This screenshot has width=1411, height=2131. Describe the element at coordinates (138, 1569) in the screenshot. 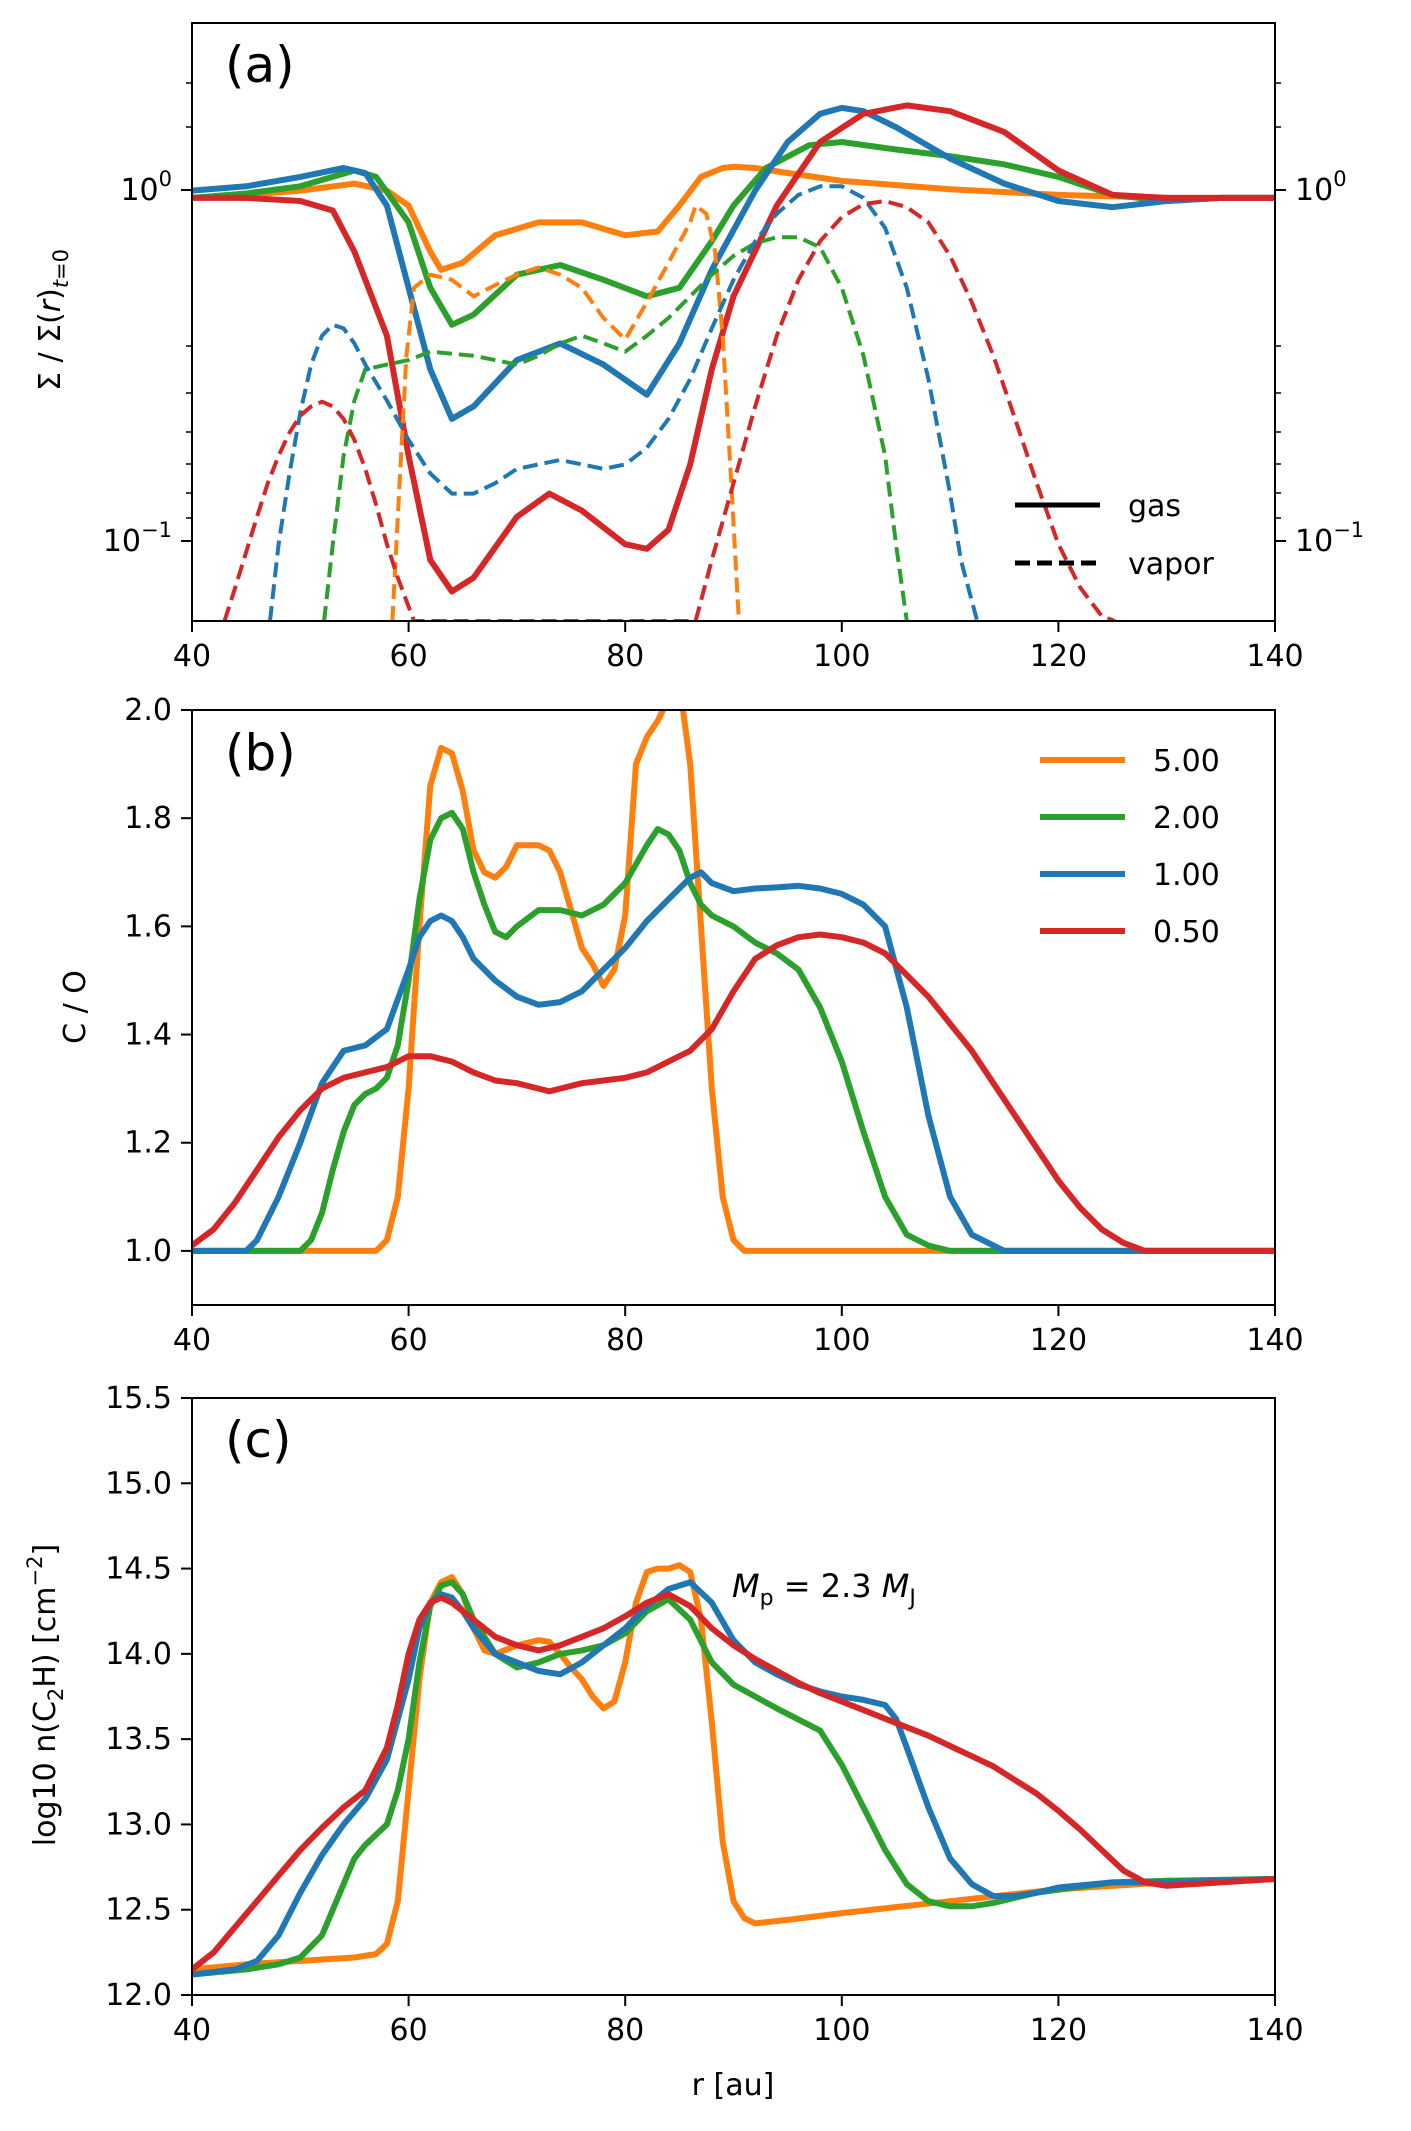

I see `y-tick-label: 14.5` at that location.